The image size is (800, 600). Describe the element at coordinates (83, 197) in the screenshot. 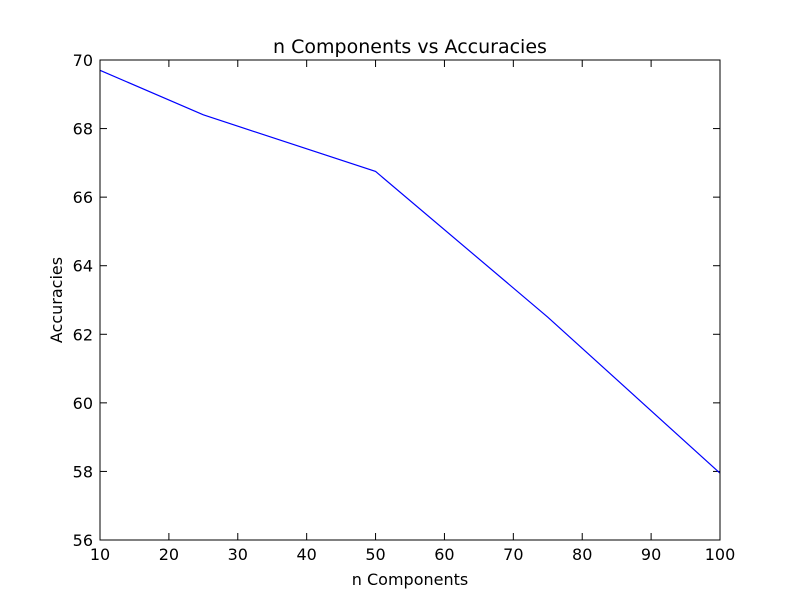

I see `y-tick-label: 66` at that location.